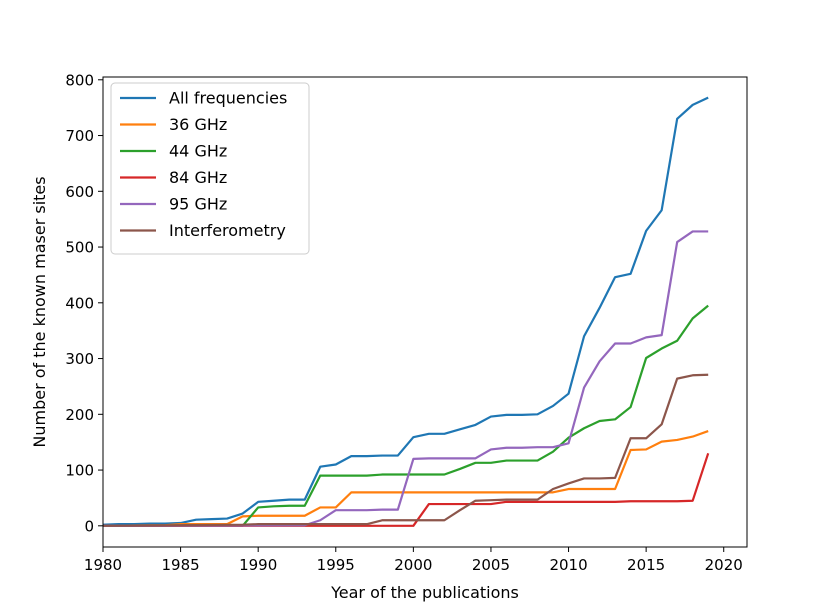 The width and height of the screenshot is (830, 615). I want to click on x-tick-label: 1990, so click(258, 565).